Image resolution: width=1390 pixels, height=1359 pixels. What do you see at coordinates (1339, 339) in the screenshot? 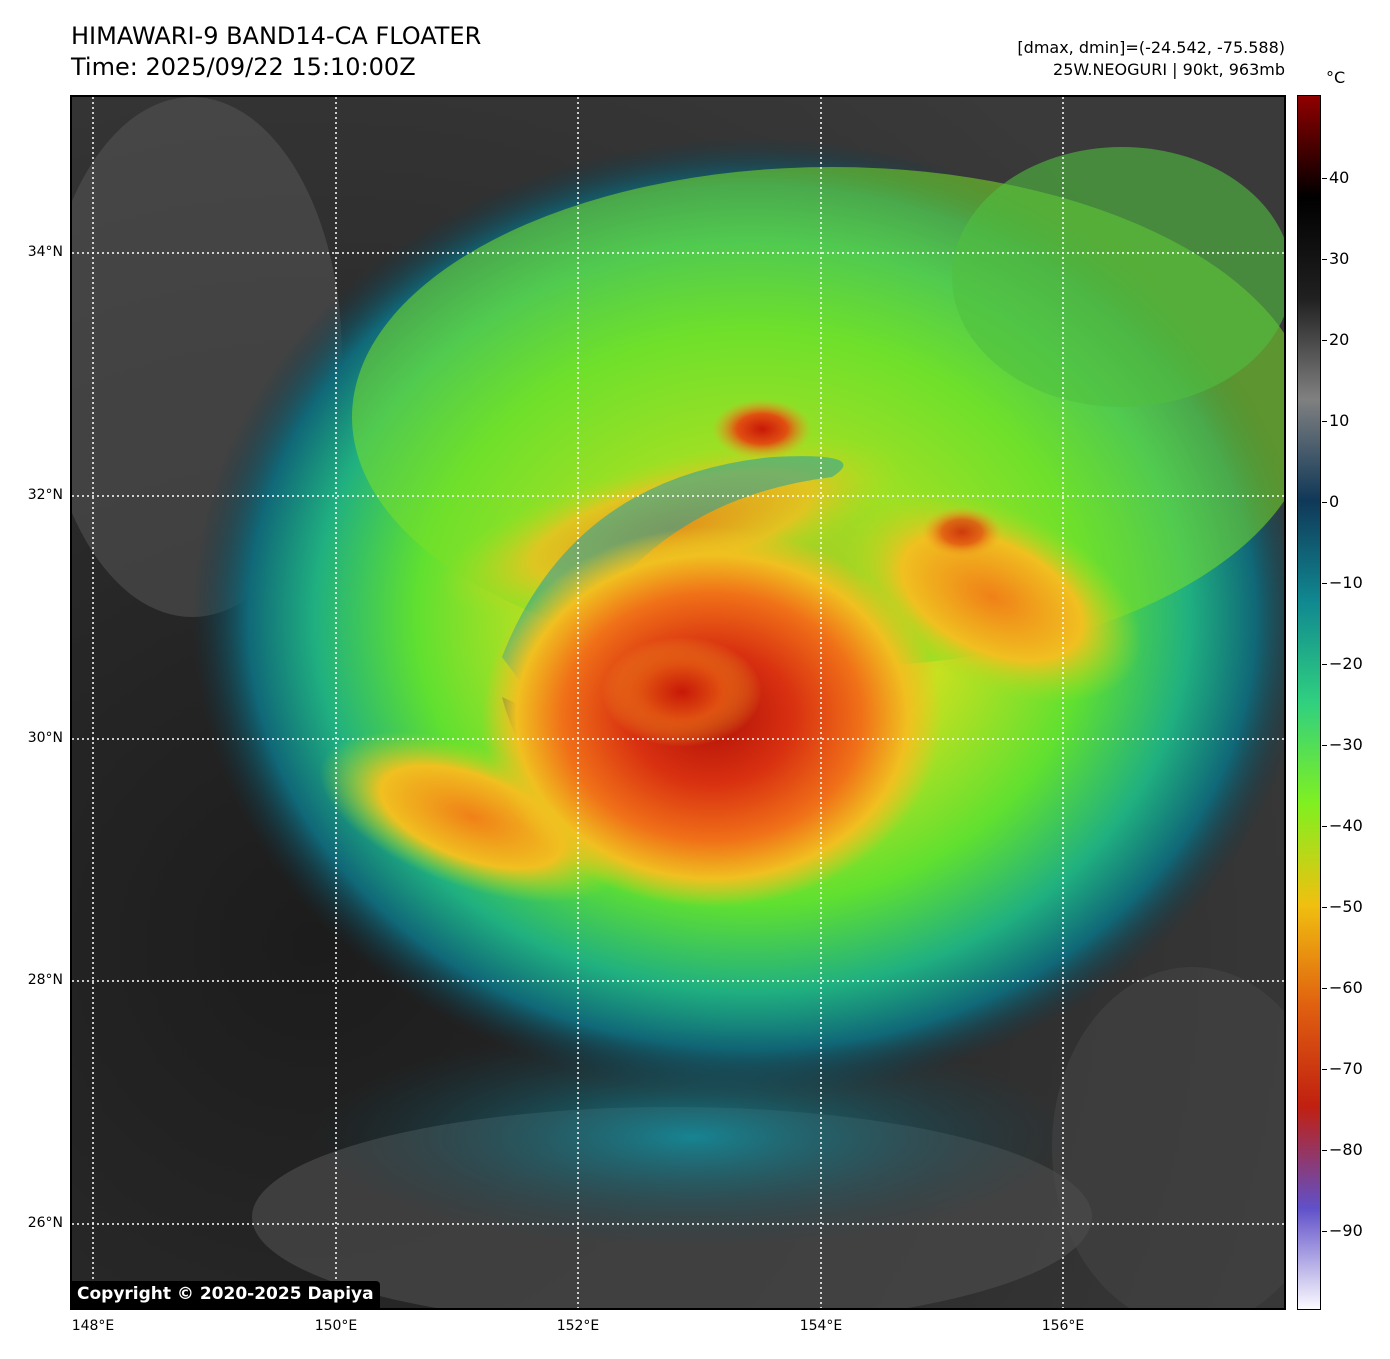
I see `colorbar-tick-label: 20` at bounding box center [1339, 339].